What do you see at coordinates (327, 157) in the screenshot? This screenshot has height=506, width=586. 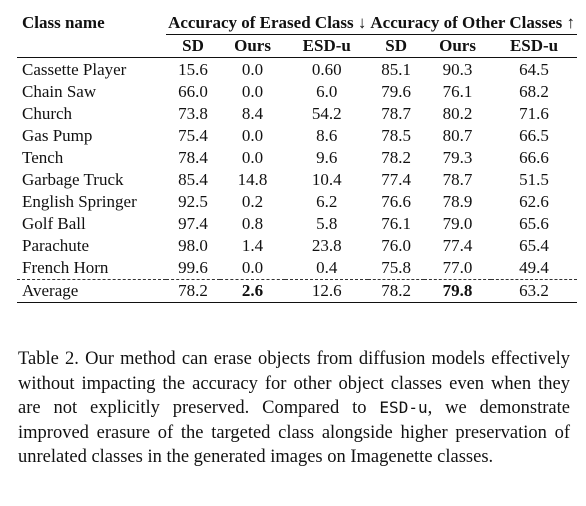 I see `value-cell: 9.6` at bounding box center [327, 157].